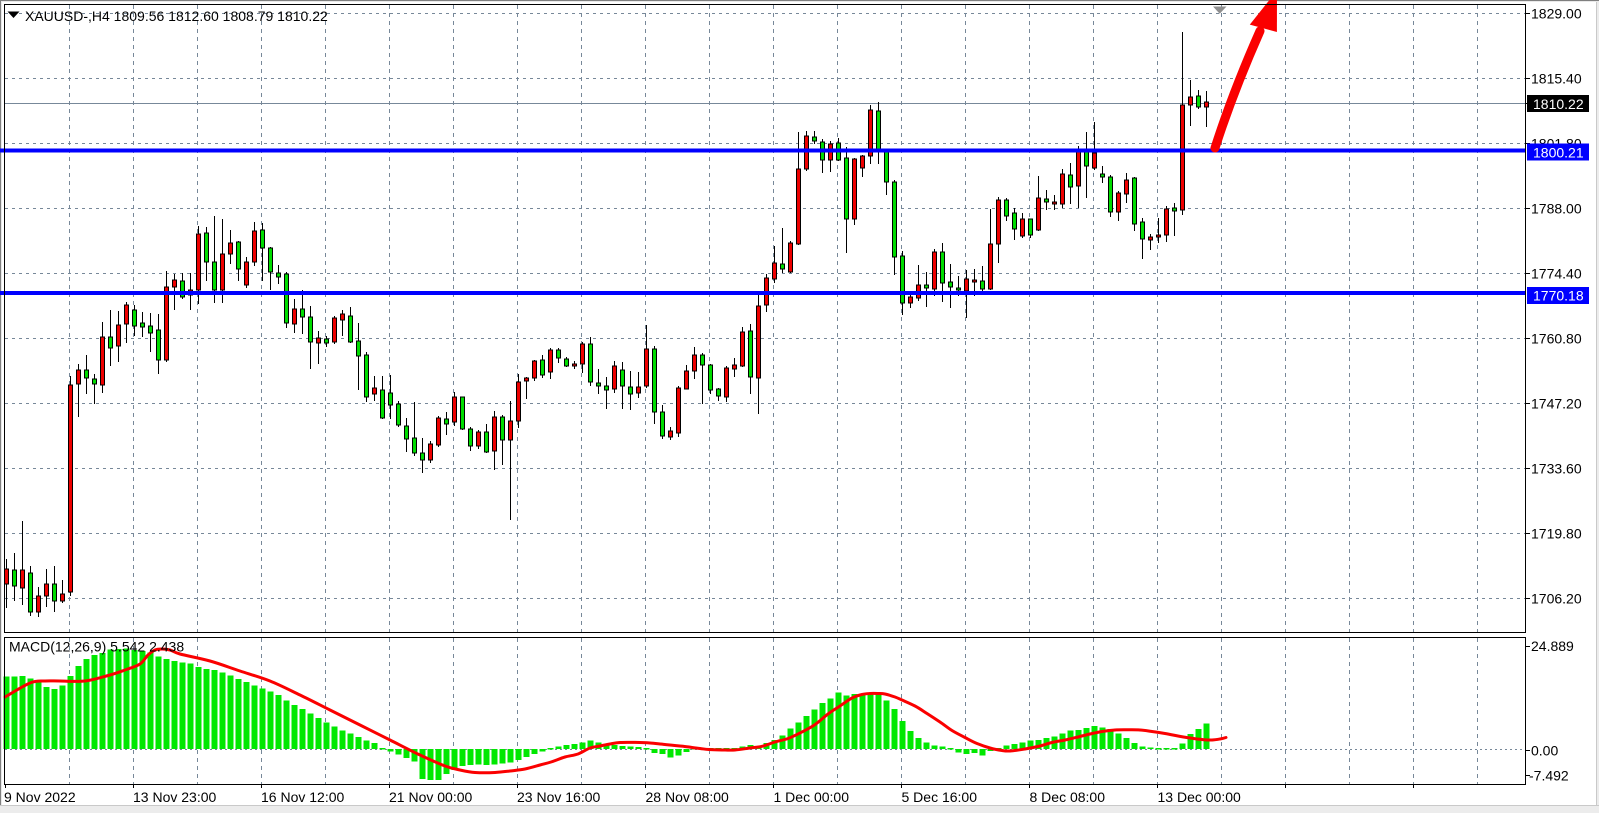 This screenshot has width=1599, height=813. I want to click on svg-text: 1706.20, so click(1556, 599).